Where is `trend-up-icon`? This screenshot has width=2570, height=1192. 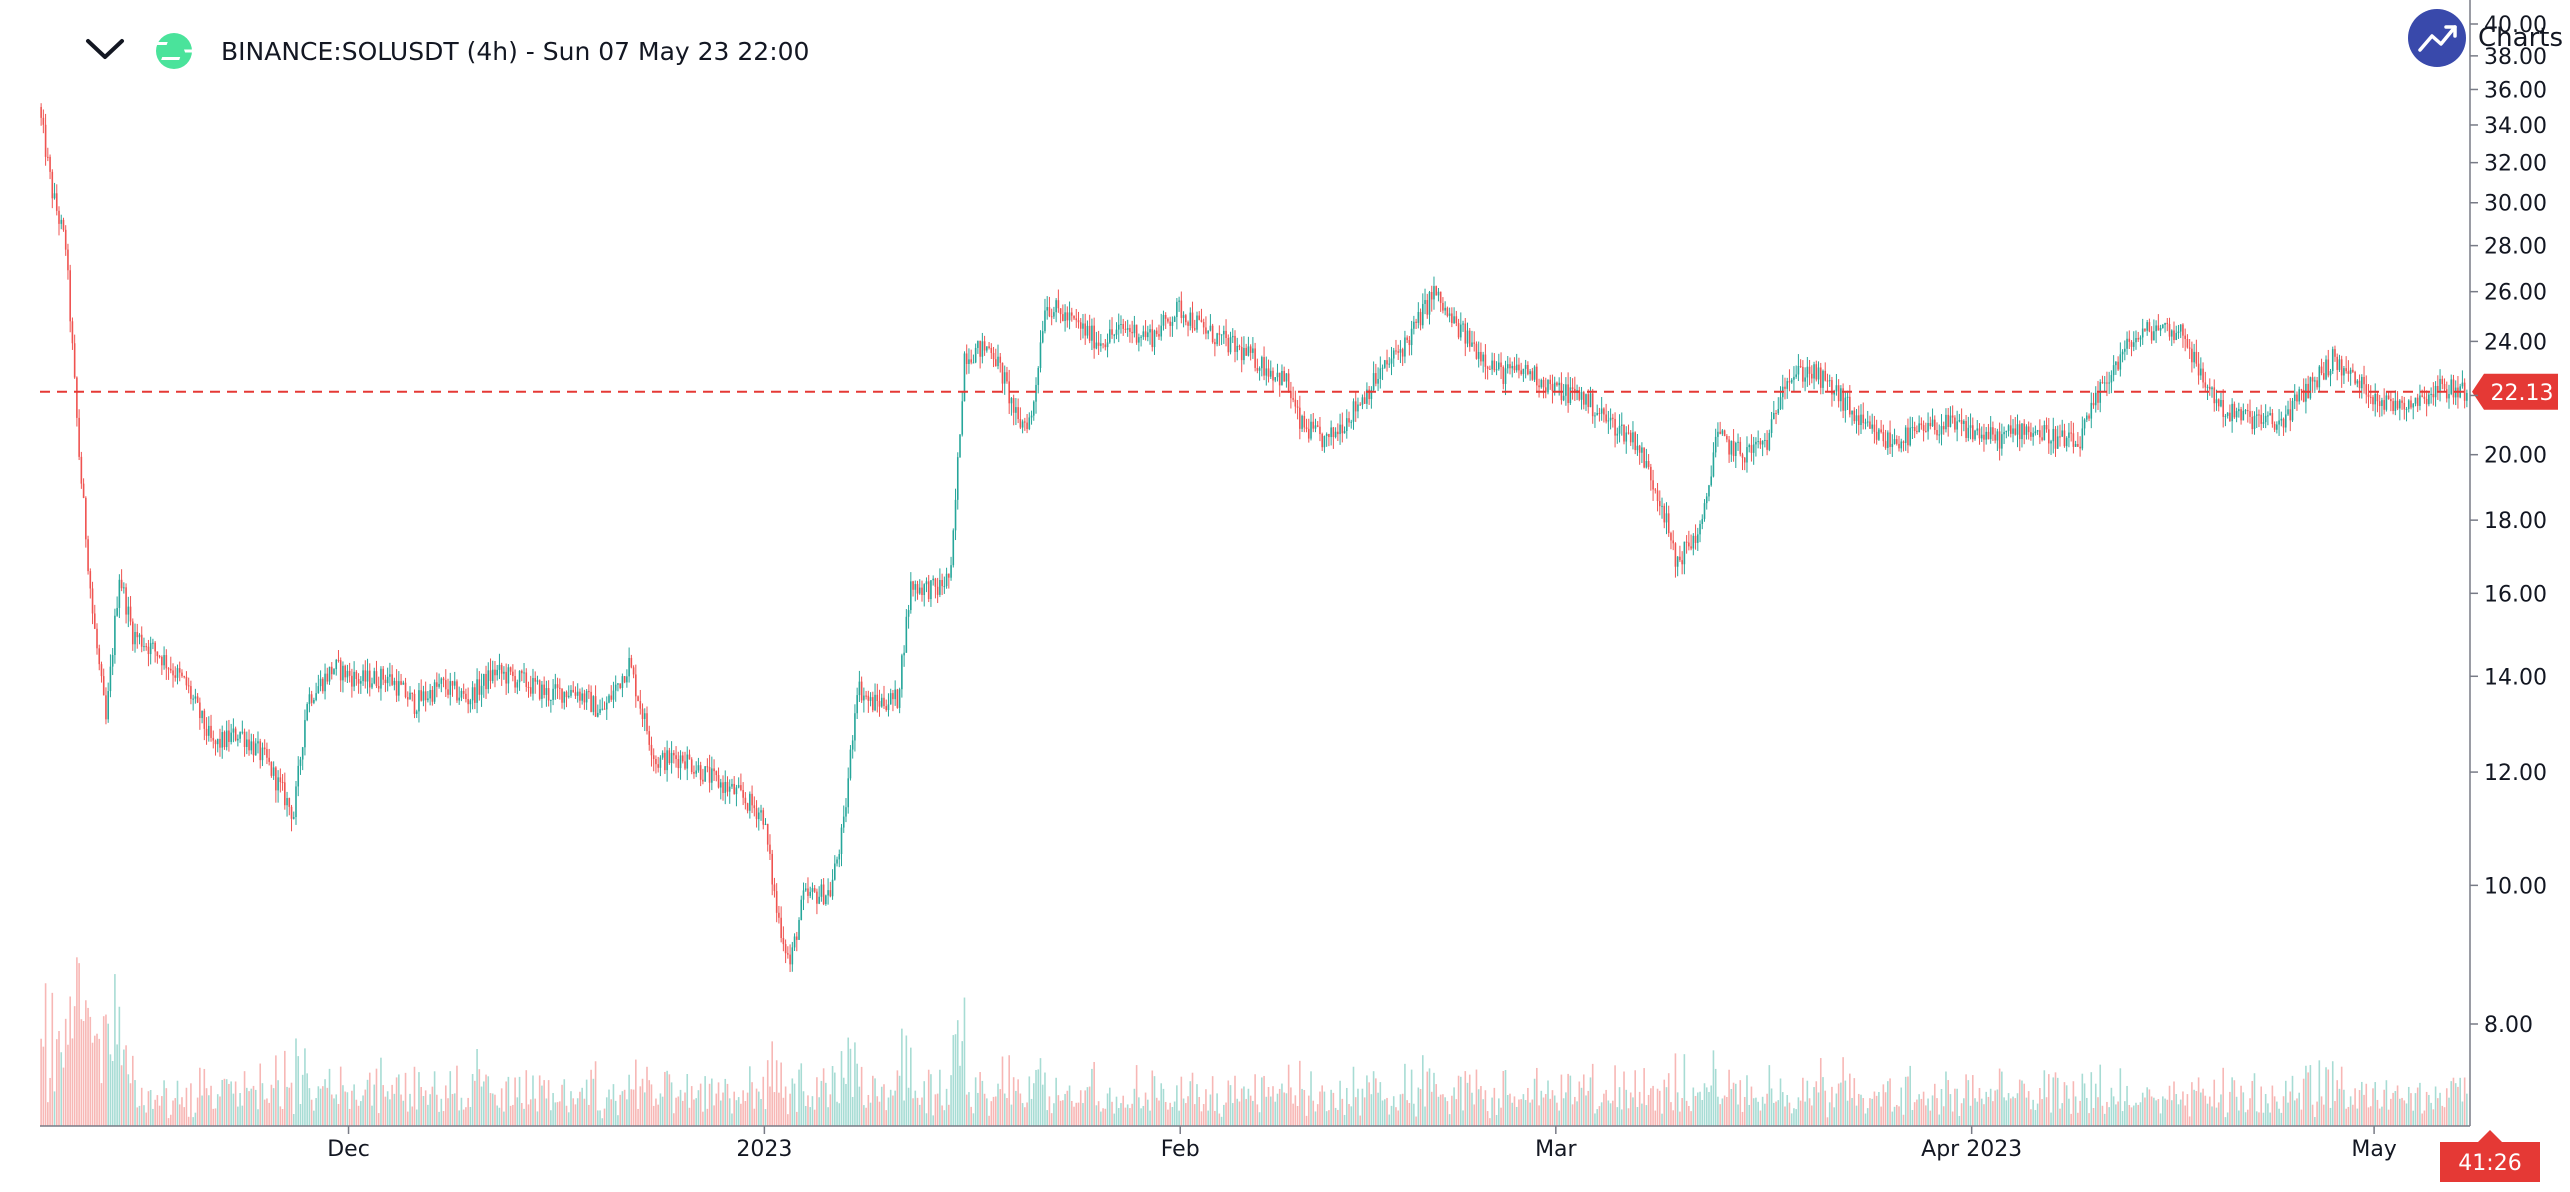 trend-up-icon is located at coordinates (2437, 38).